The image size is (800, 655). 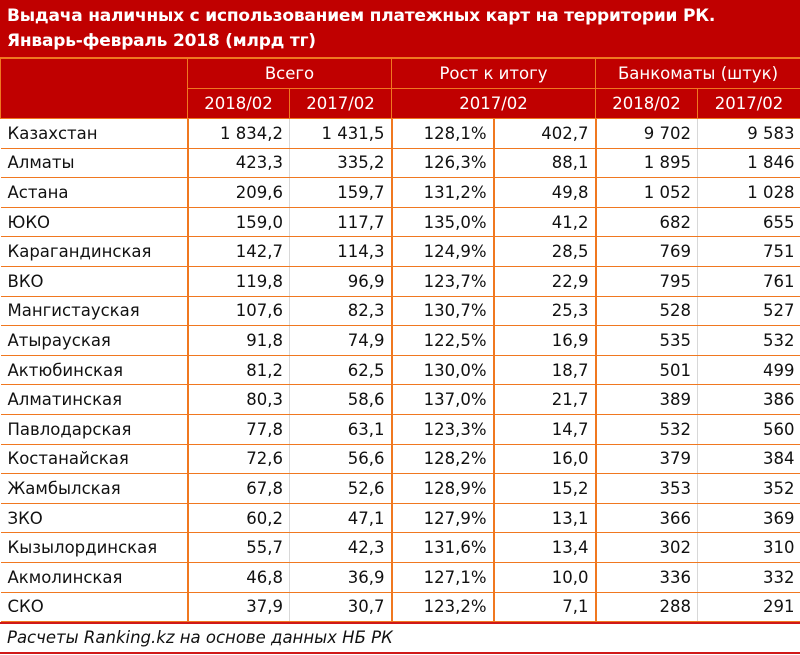 I want to click on growth-pct-cell: 123,2%, so click(x=443, y=607).